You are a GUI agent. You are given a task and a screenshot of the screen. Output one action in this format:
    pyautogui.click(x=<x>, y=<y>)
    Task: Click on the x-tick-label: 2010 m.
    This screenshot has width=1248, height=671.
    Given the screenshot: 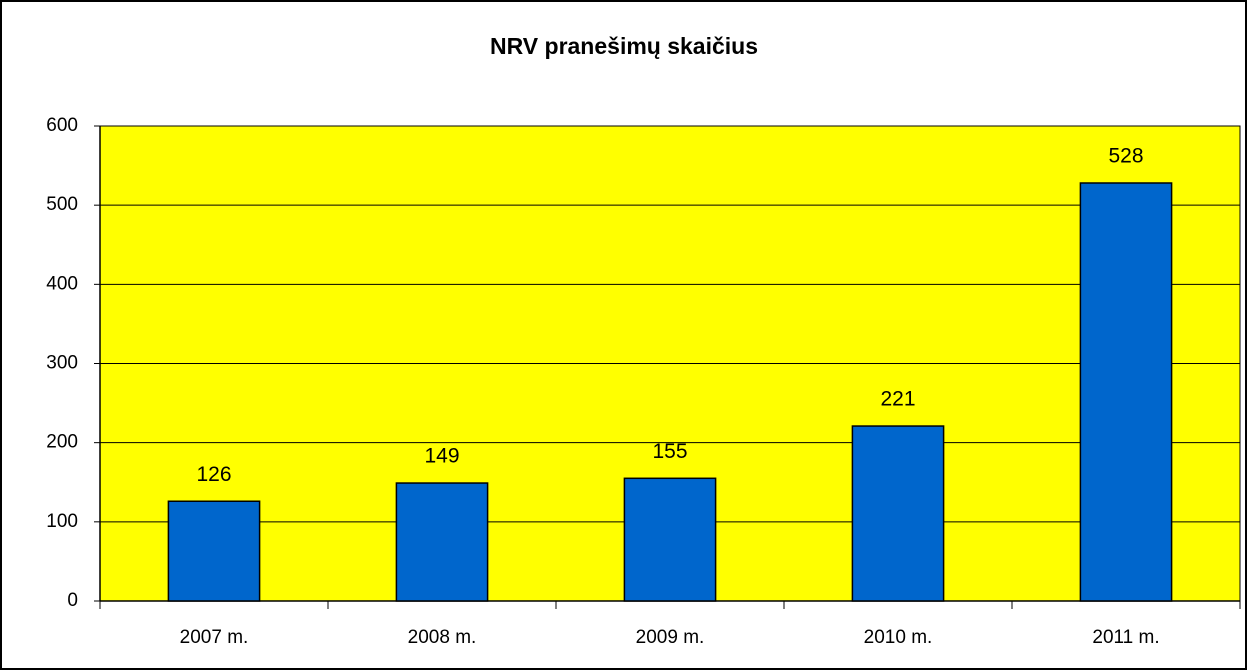 What is the action you would take?
    pyautogui.click(x=898, y=637)
    